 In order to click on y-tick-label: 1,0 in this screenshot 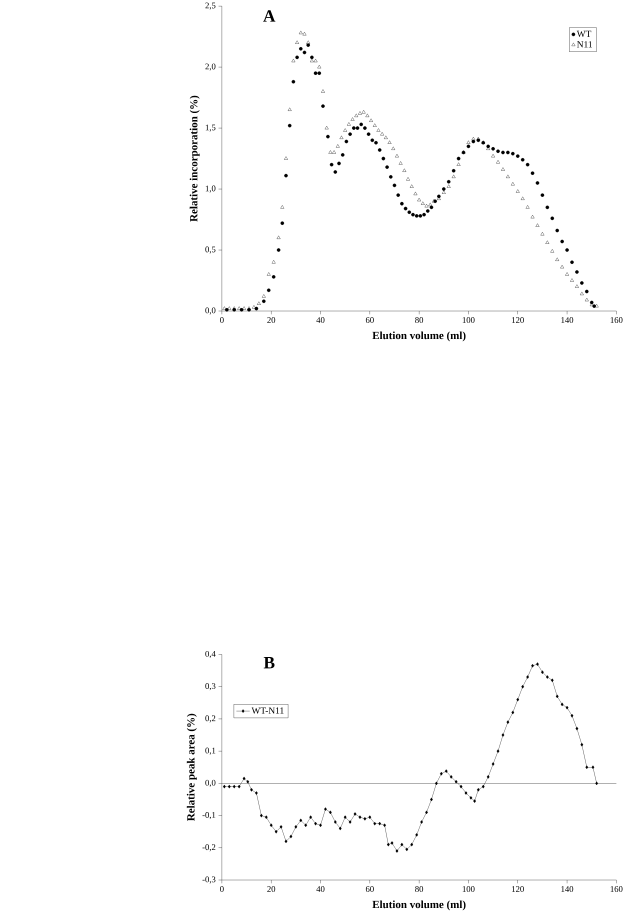, I will do `click(211, 189)`.